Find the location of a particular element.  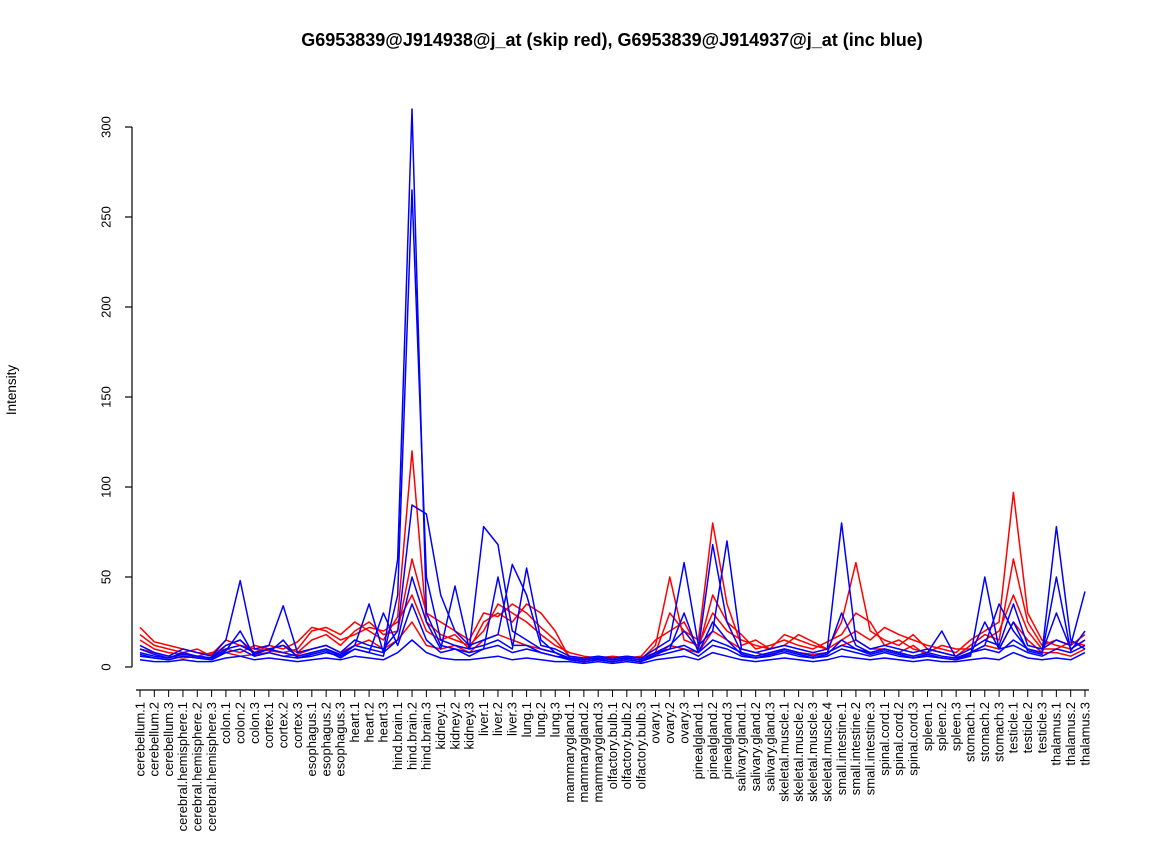

x-tick-label: spleen.2 is located at coordinates (941, 726).